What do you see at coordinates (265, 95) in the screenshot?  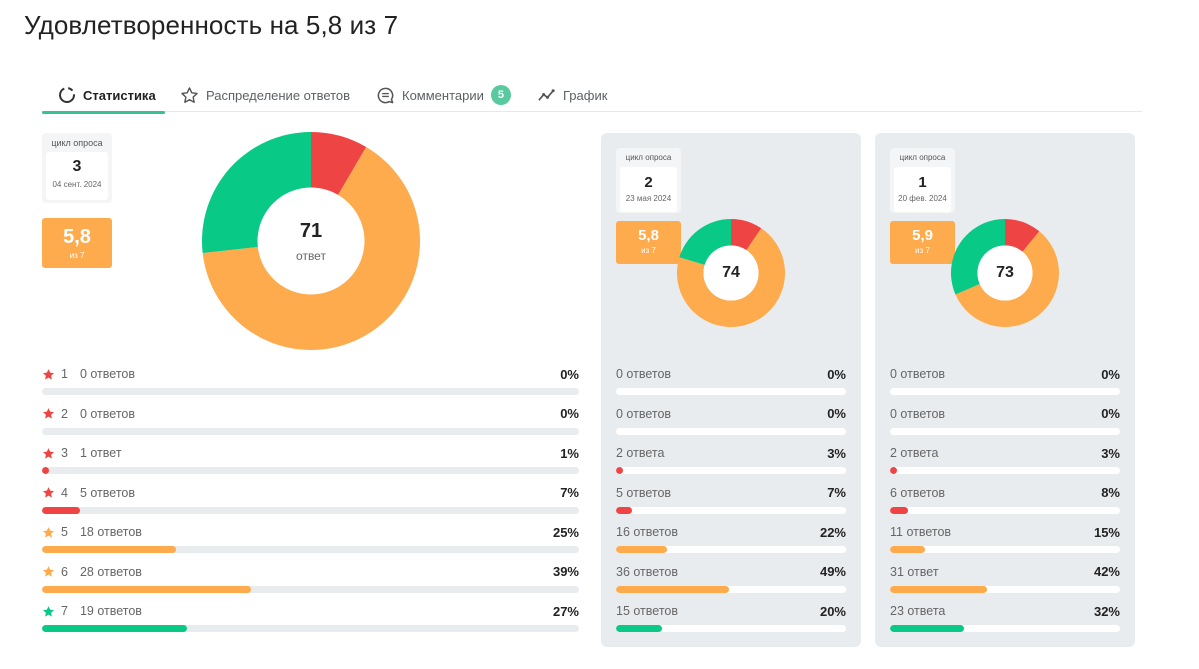 I see `tab-distribution: Распределение ответов` at bounding box center [265, 95].